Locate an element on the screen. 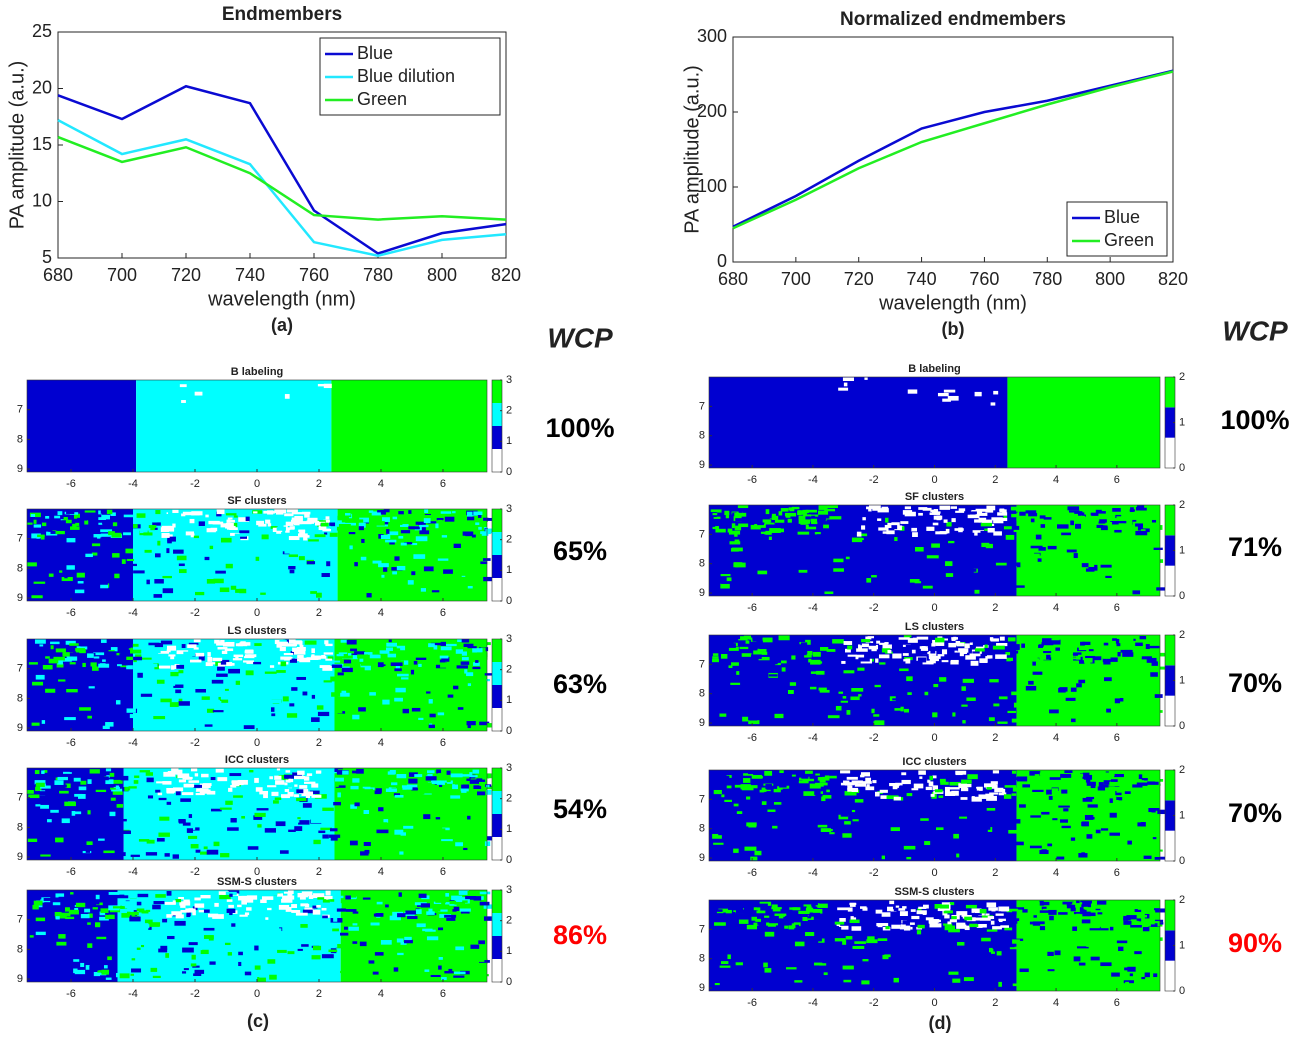 This screenshot has width=1305, height=1040. y-tick-label: 15 is located at coordinates (42, 144).